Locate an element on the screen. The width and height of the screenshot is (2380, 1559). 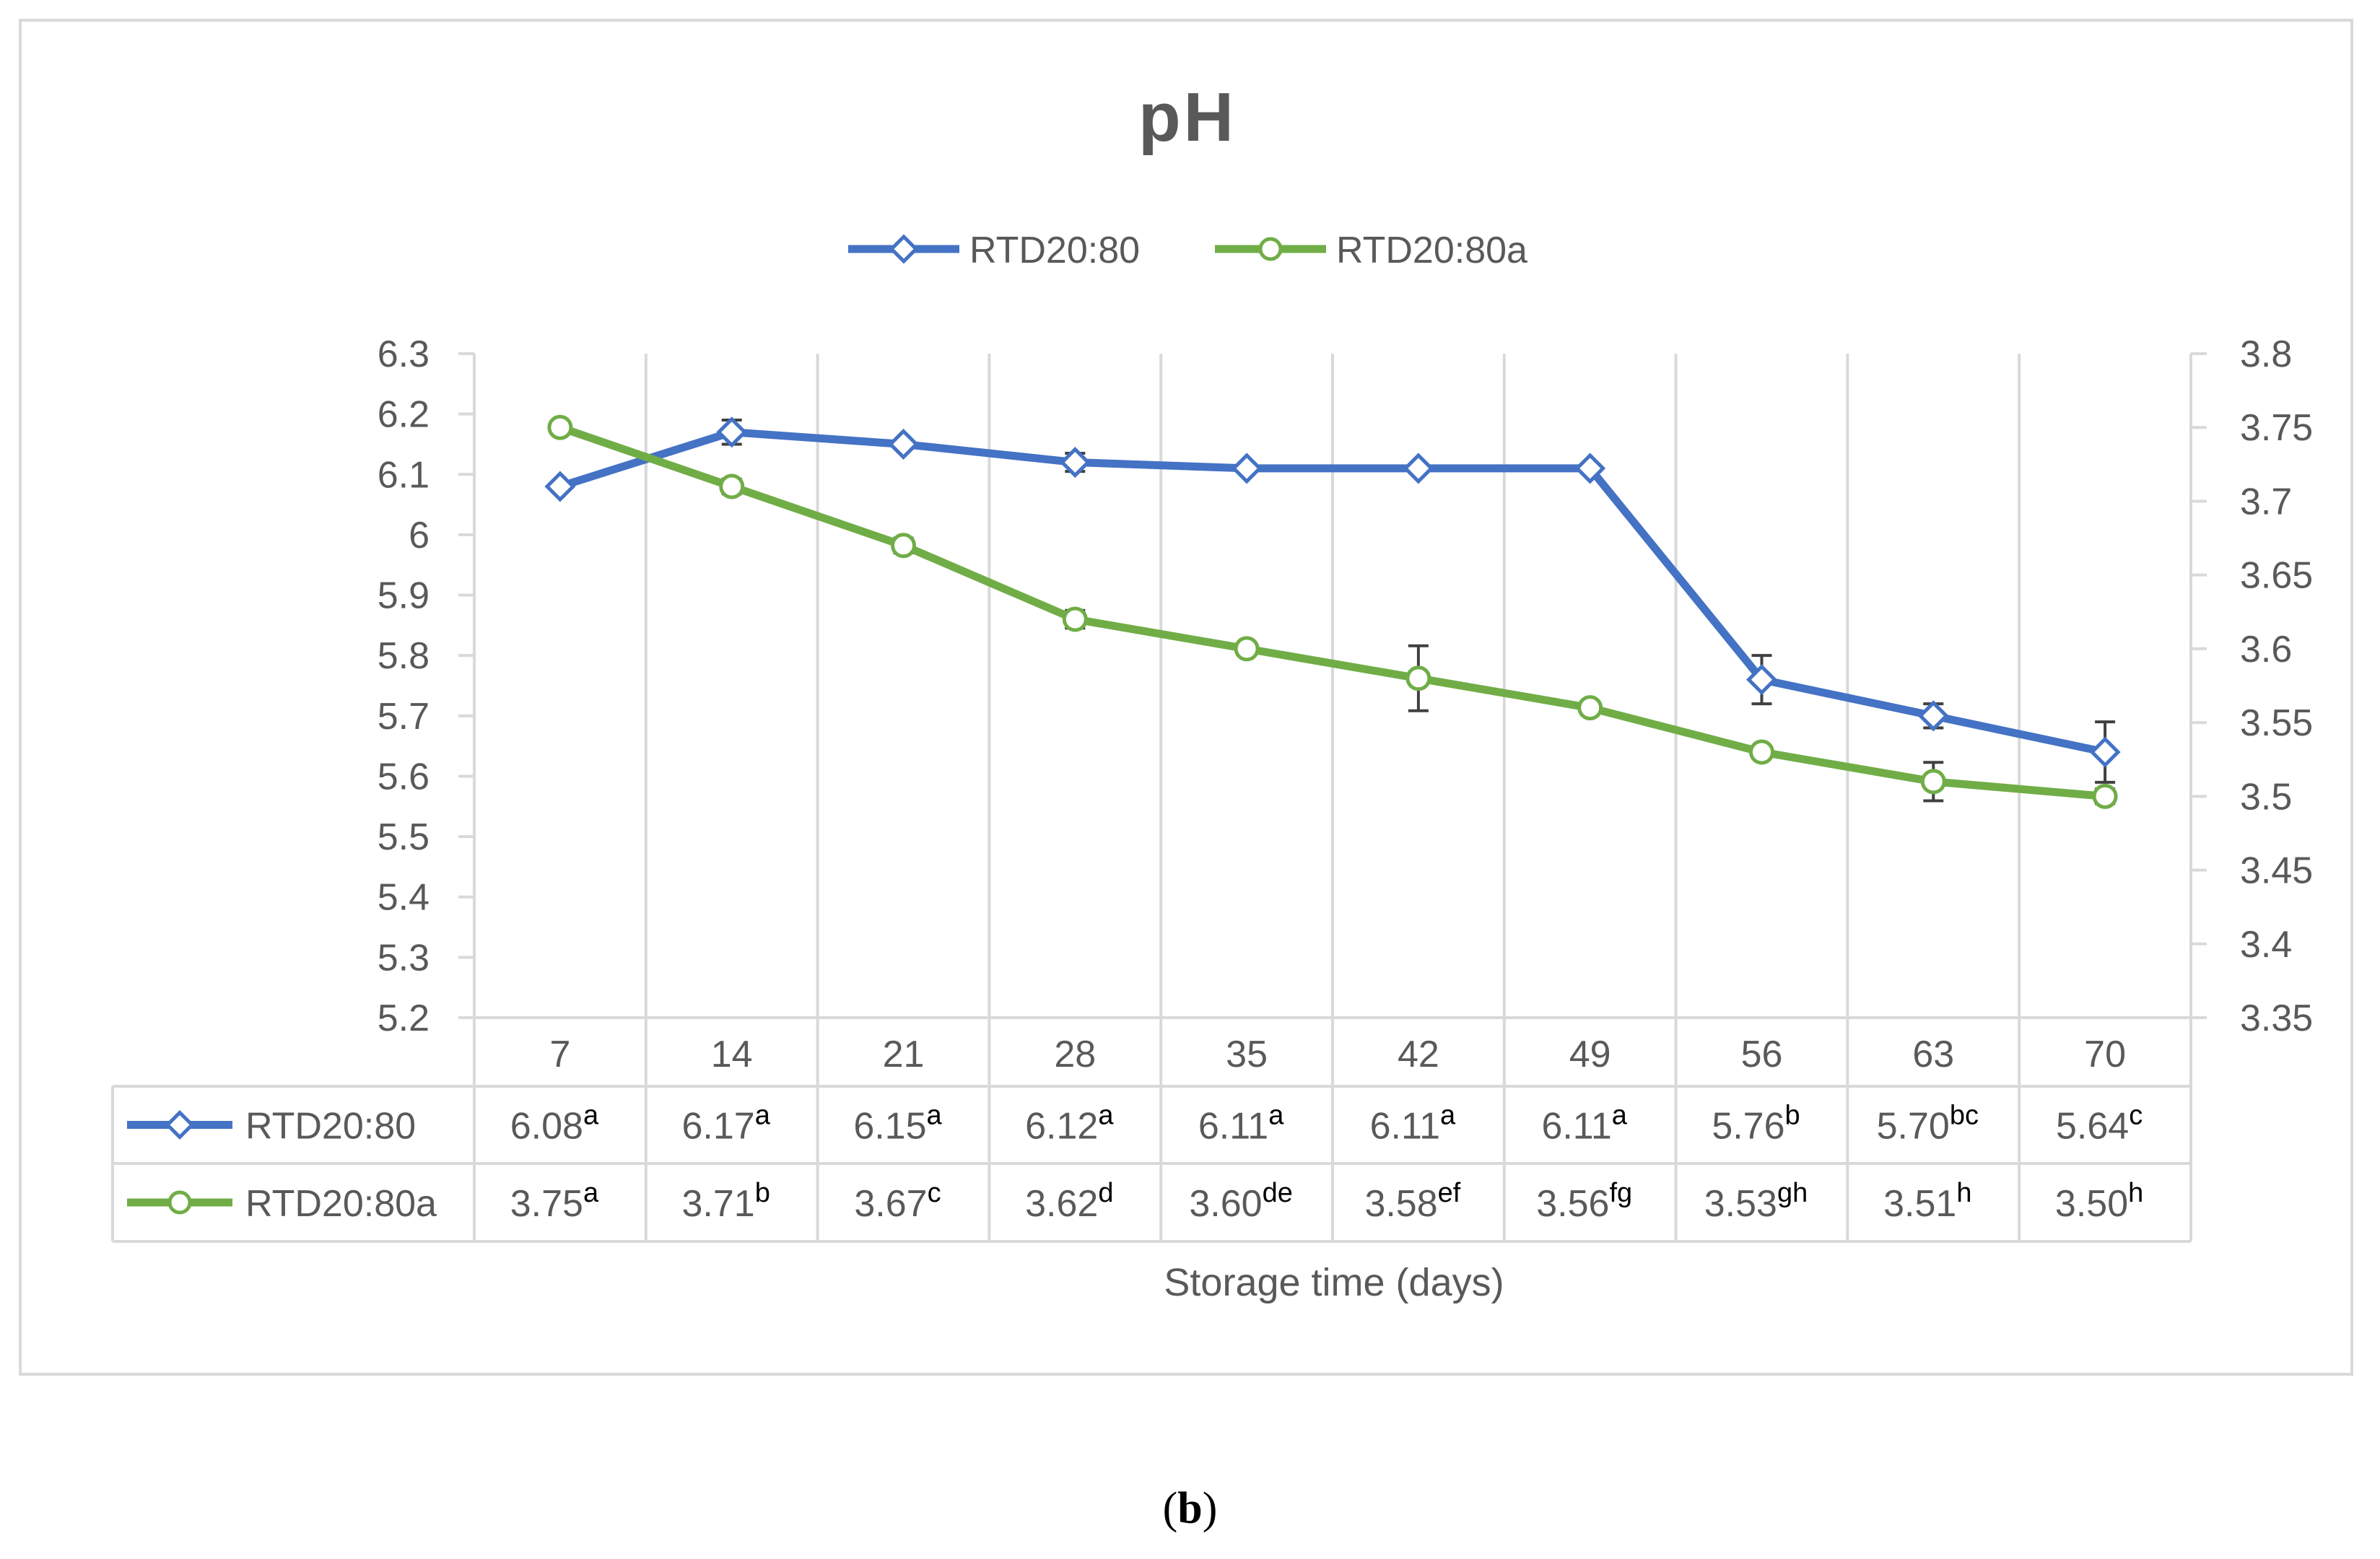
table-cell-value: 5.64c is located at coordinates (2099, 1124).